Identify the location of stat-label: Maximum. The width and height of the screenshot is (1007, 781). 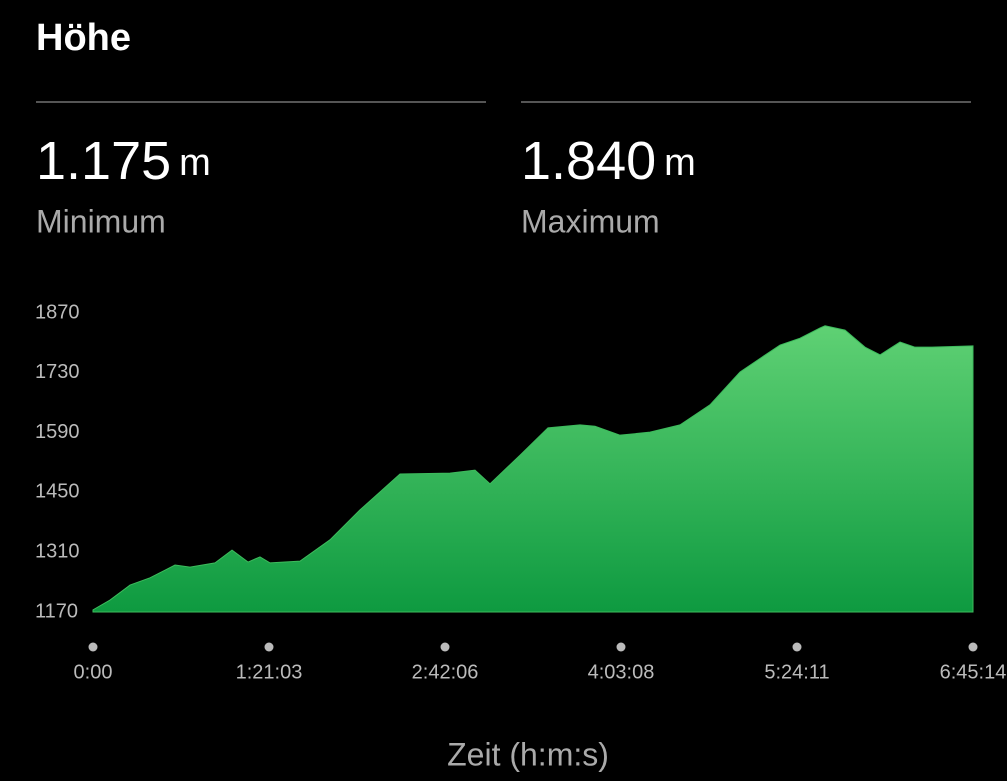
(590, 221).